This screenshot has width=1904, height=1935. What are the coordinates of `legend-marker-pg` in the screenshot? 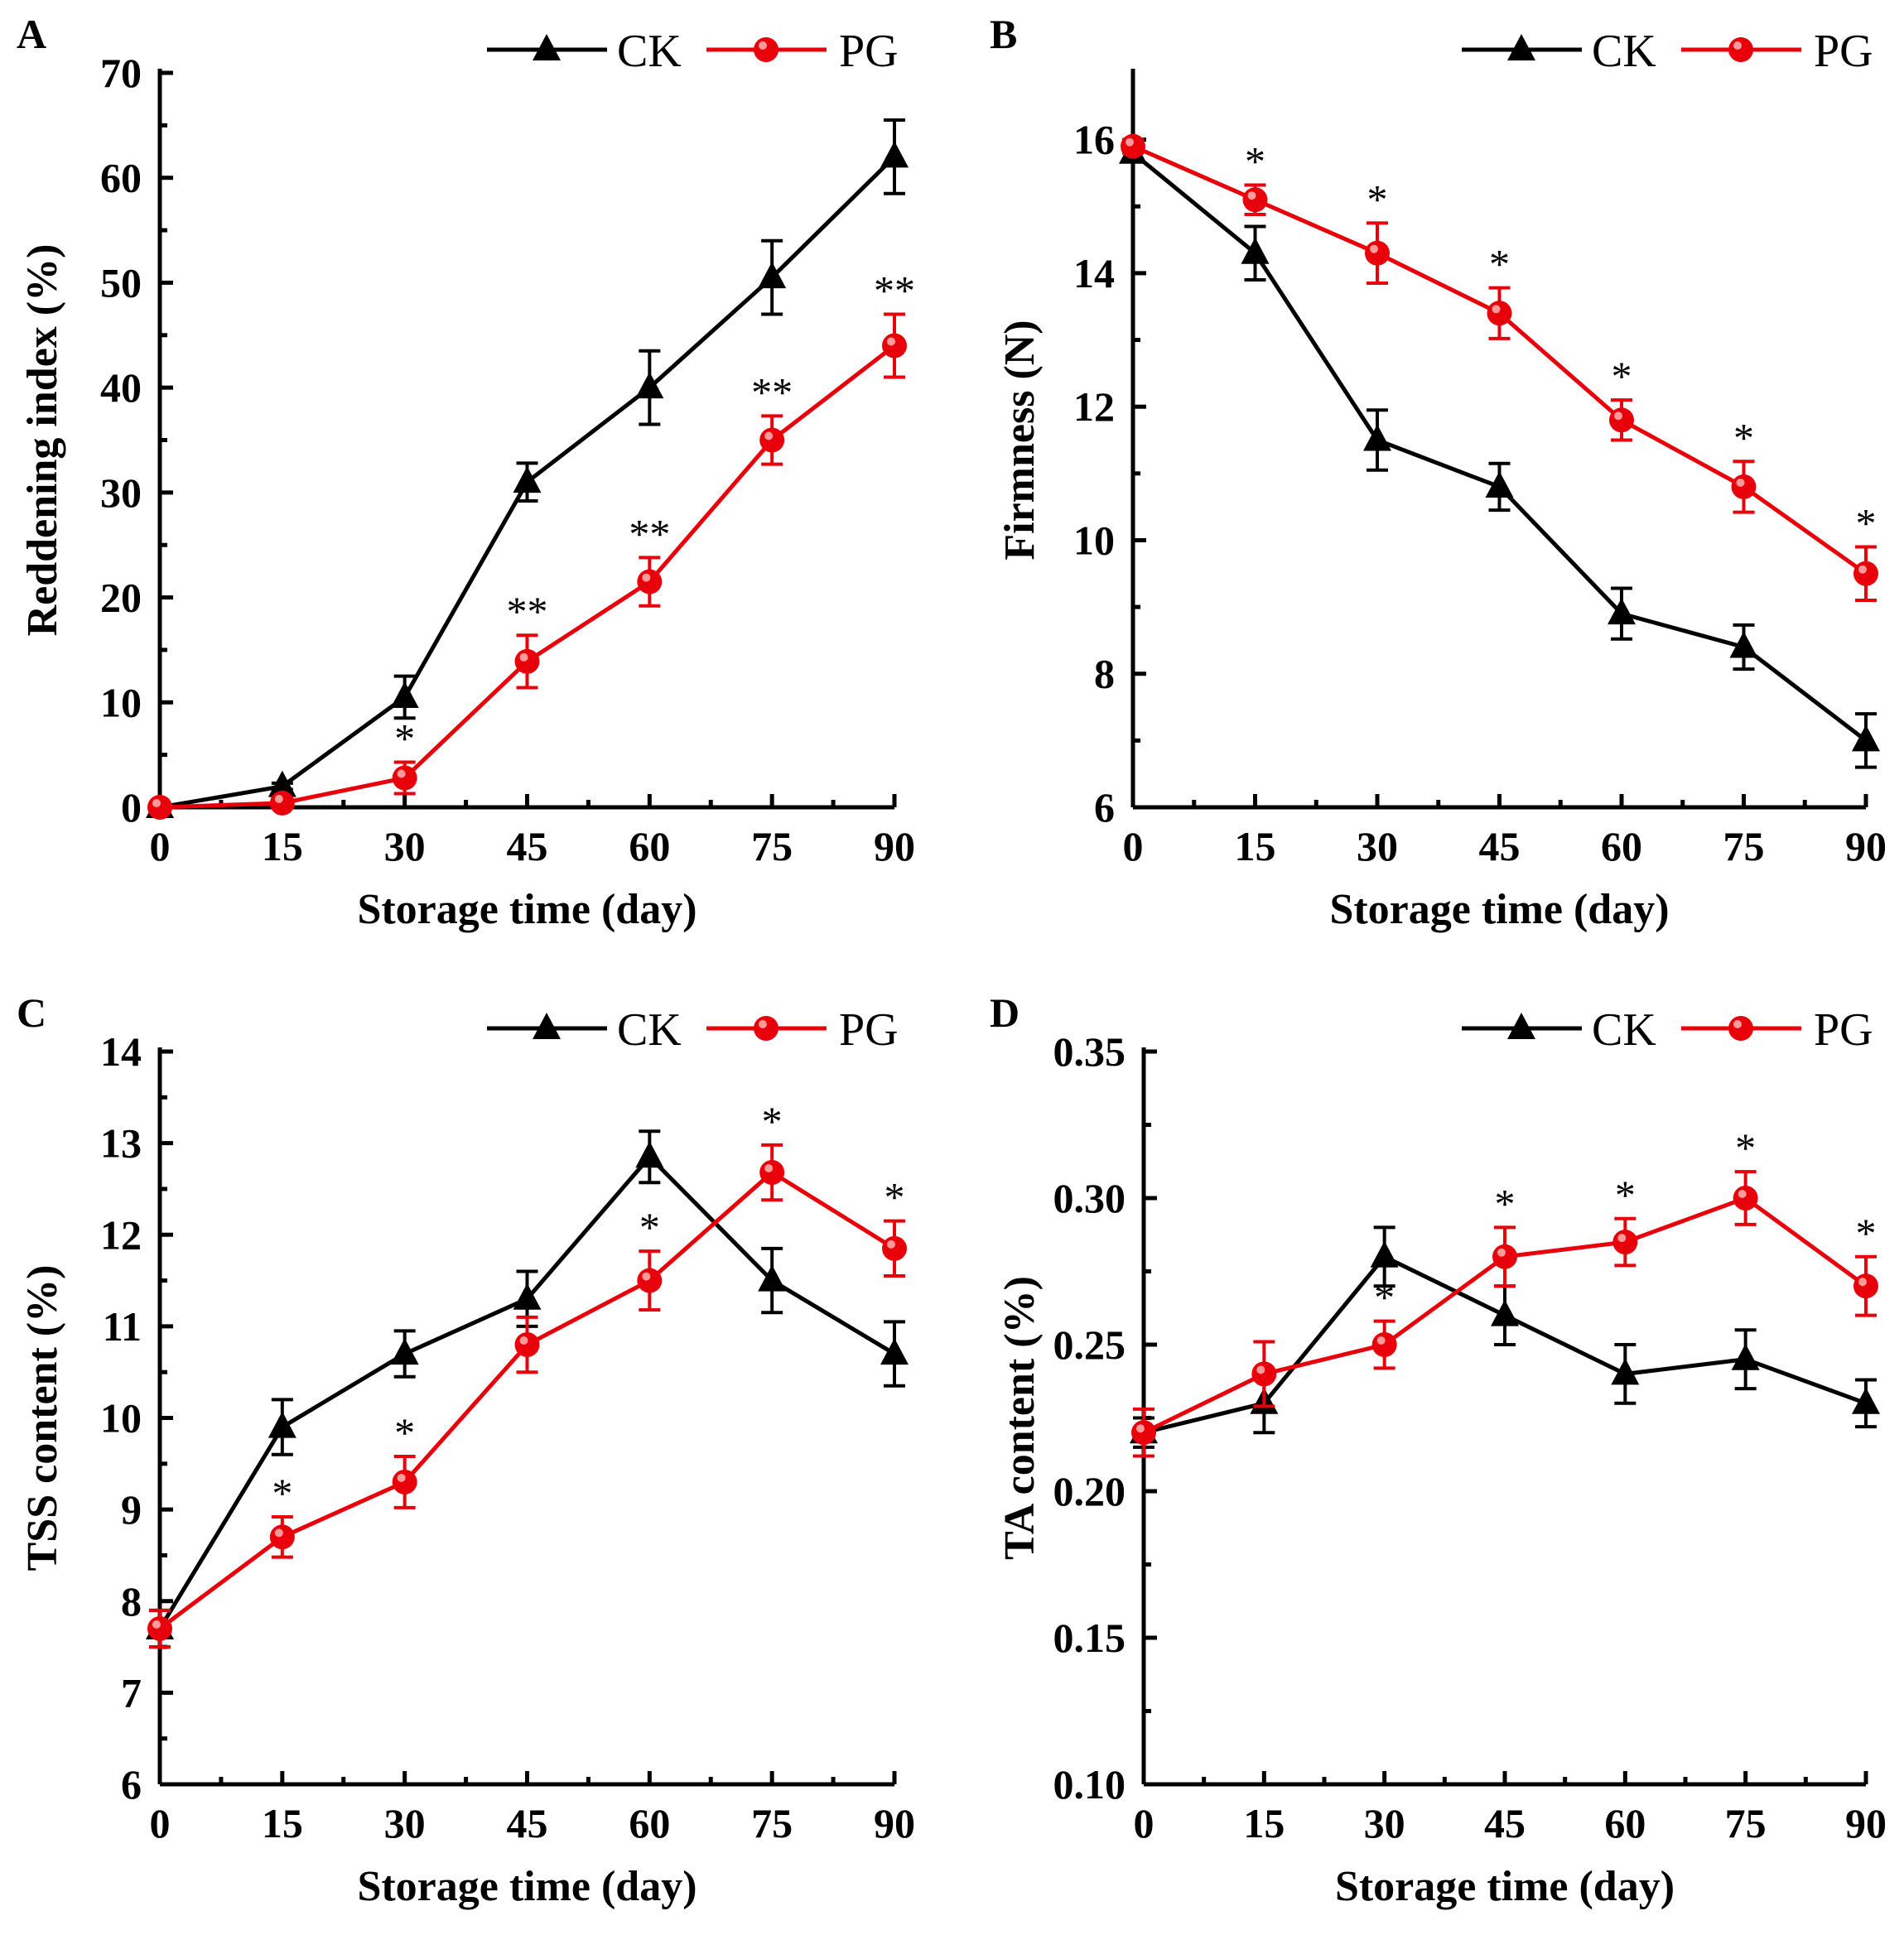 It's located at (1740, 1028).